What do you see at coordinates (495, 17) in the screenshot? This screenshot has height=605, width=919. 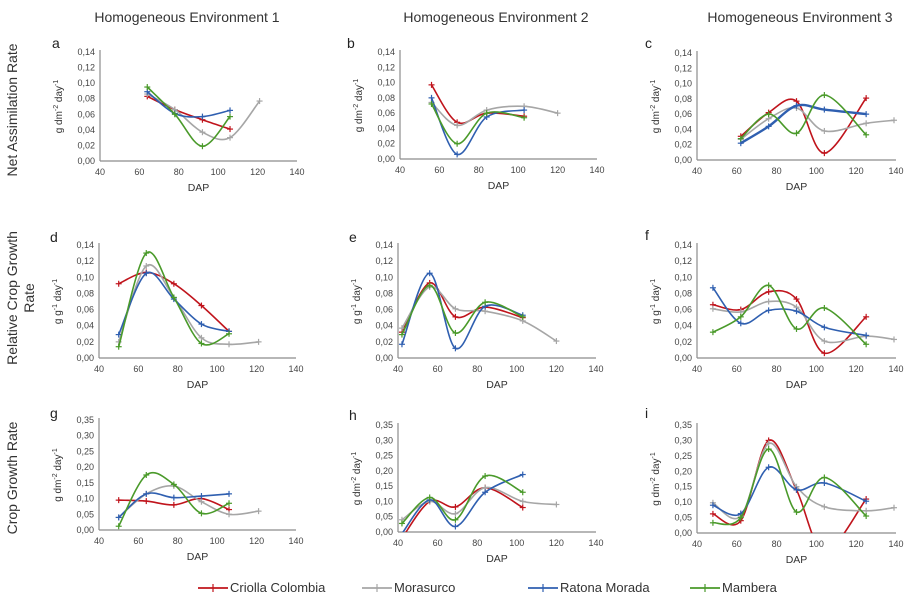 I see `column-title-2: Homogeneous Environment 2` at bounding box center [495, 17].